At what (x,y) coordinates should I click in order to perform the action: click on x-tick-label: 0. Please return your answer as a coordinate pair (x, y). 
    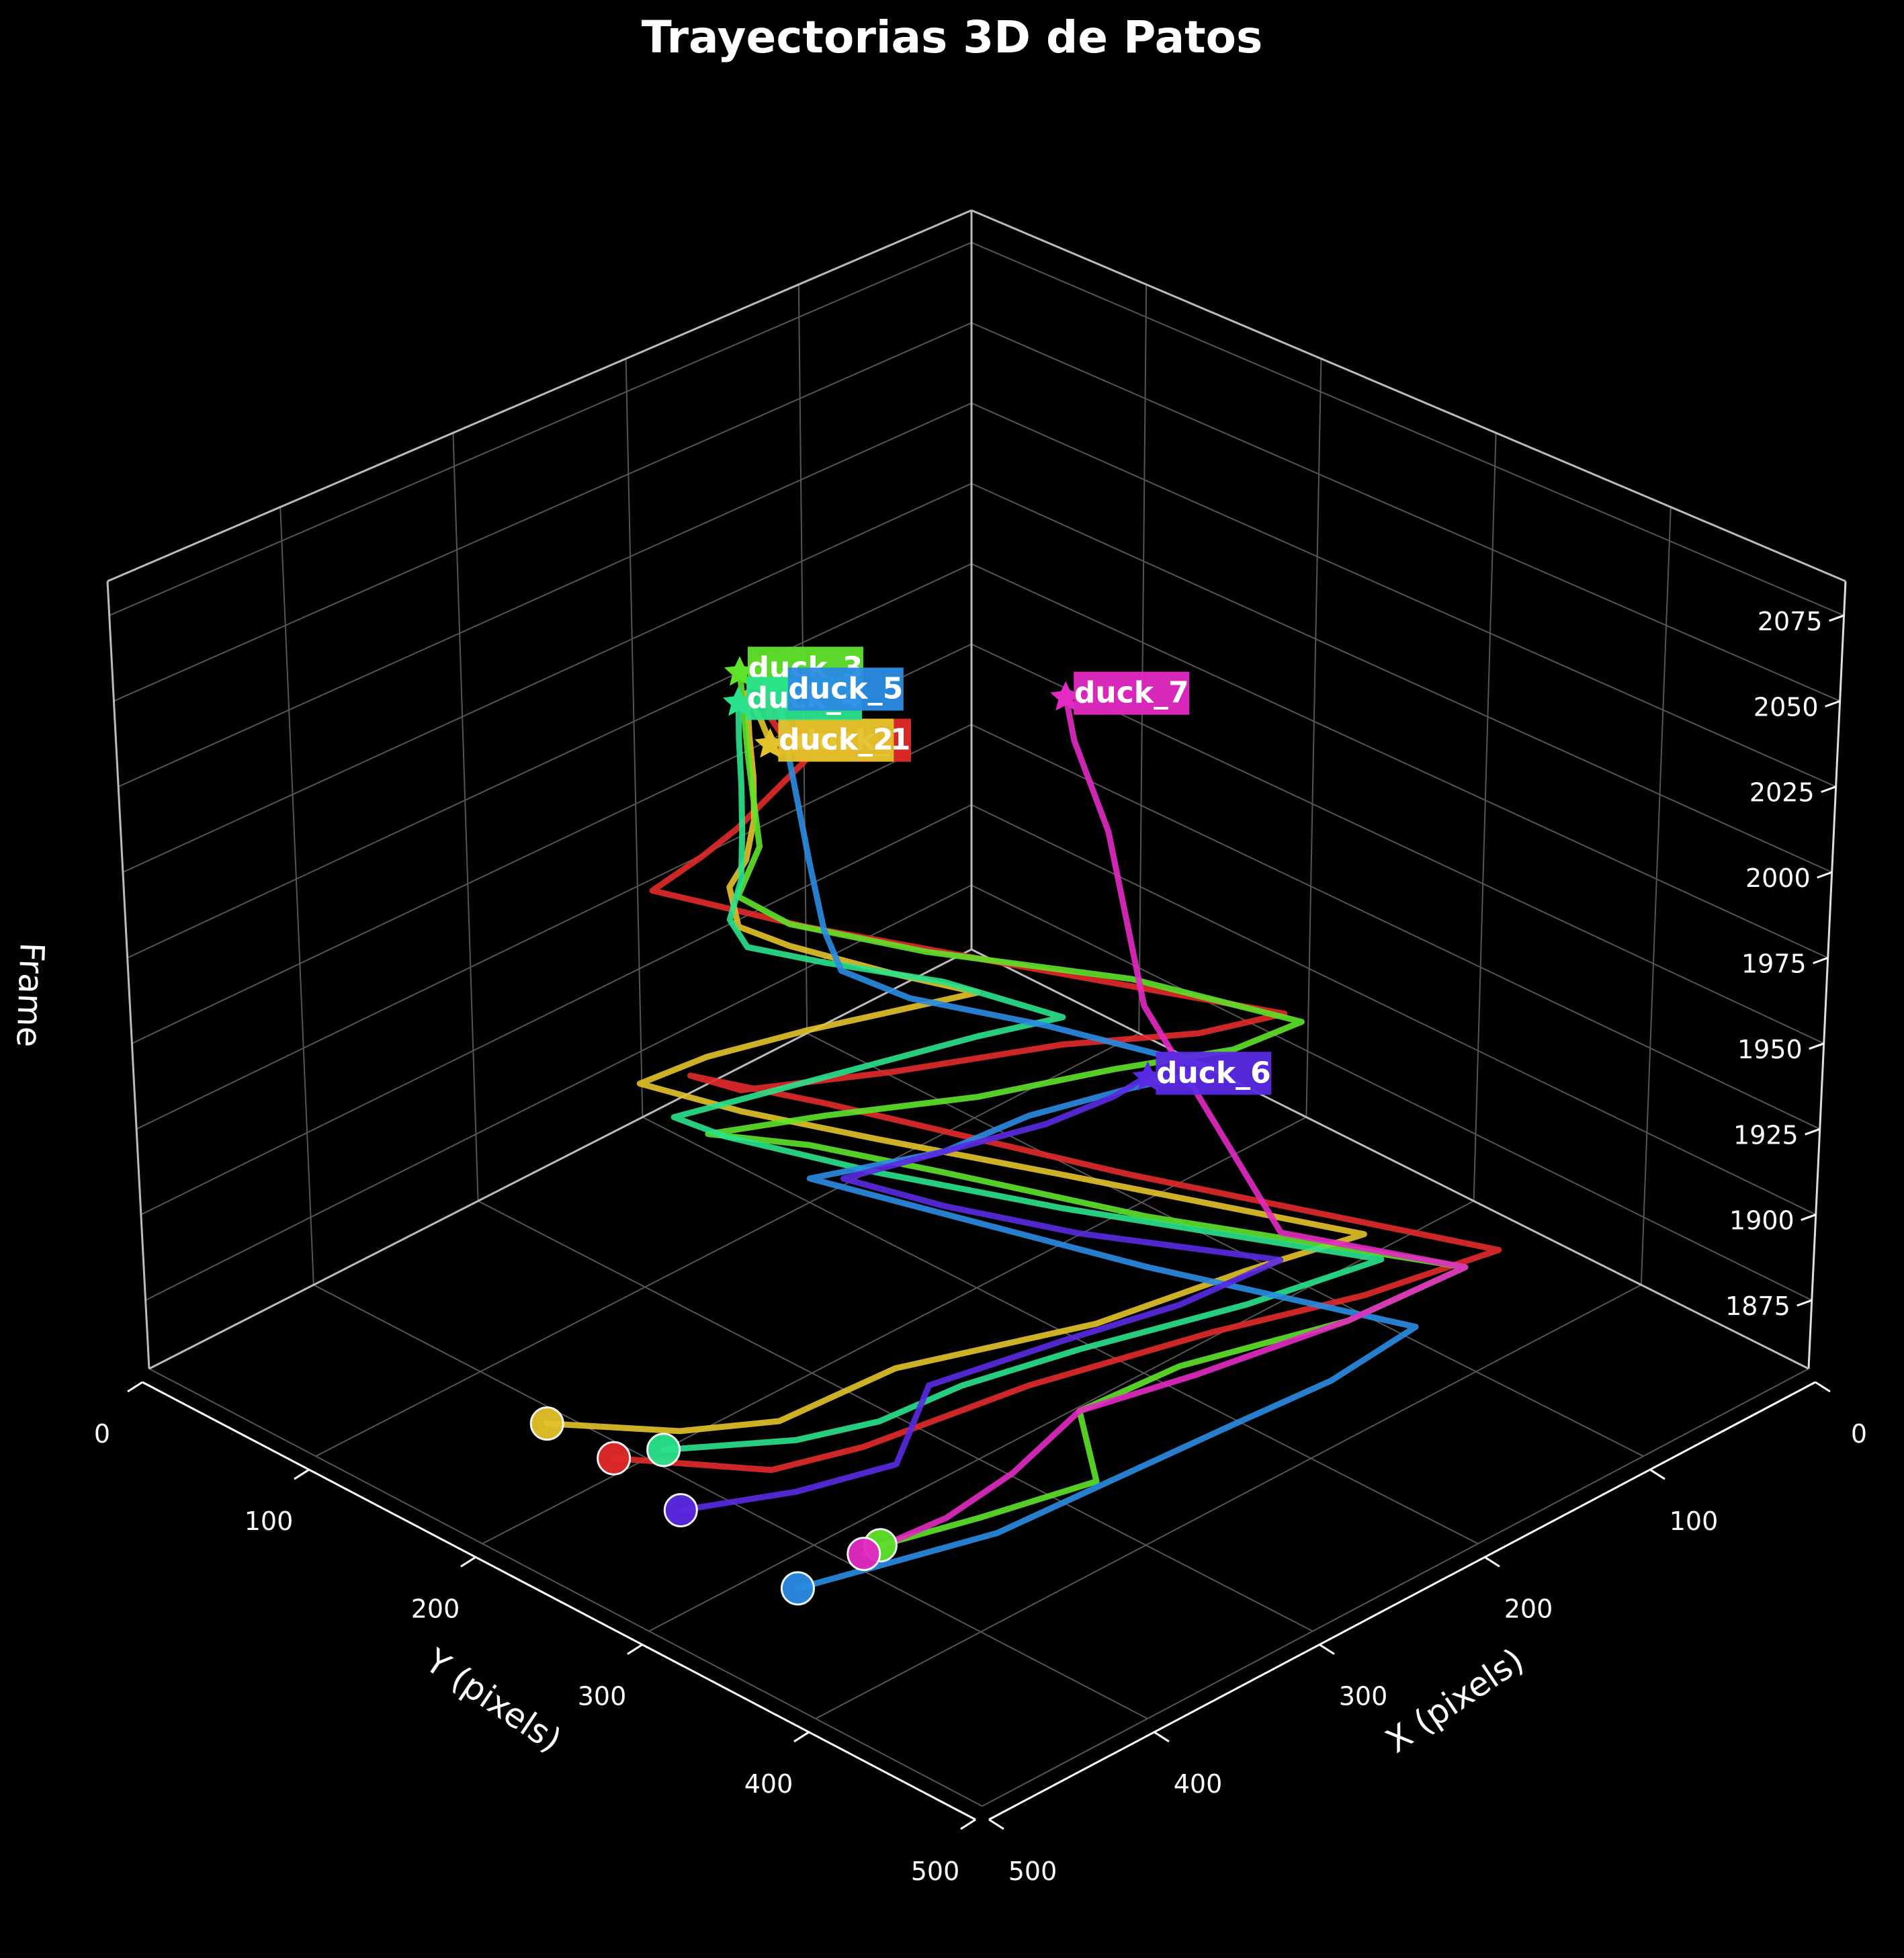
    Looking at the image, I should click on (1859, 1434).